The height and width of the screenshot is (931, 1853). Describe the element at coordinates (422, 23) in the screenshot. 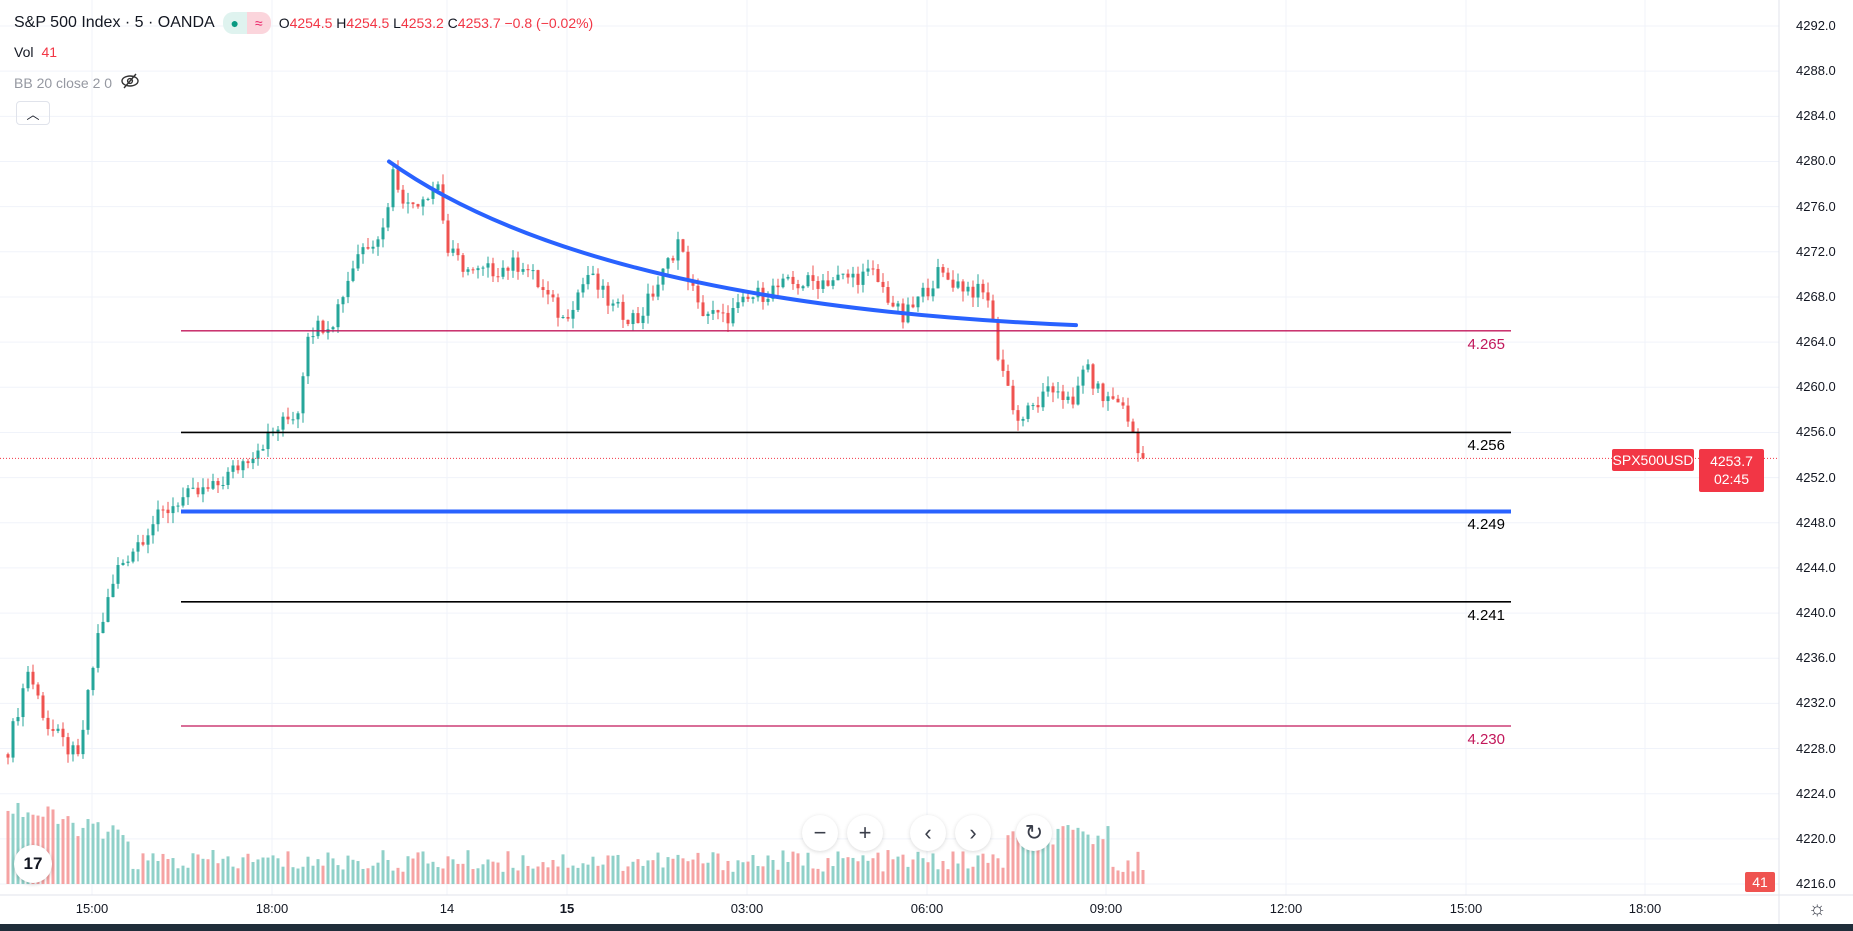

I see `ohlc-low: 4253.2` at that location.